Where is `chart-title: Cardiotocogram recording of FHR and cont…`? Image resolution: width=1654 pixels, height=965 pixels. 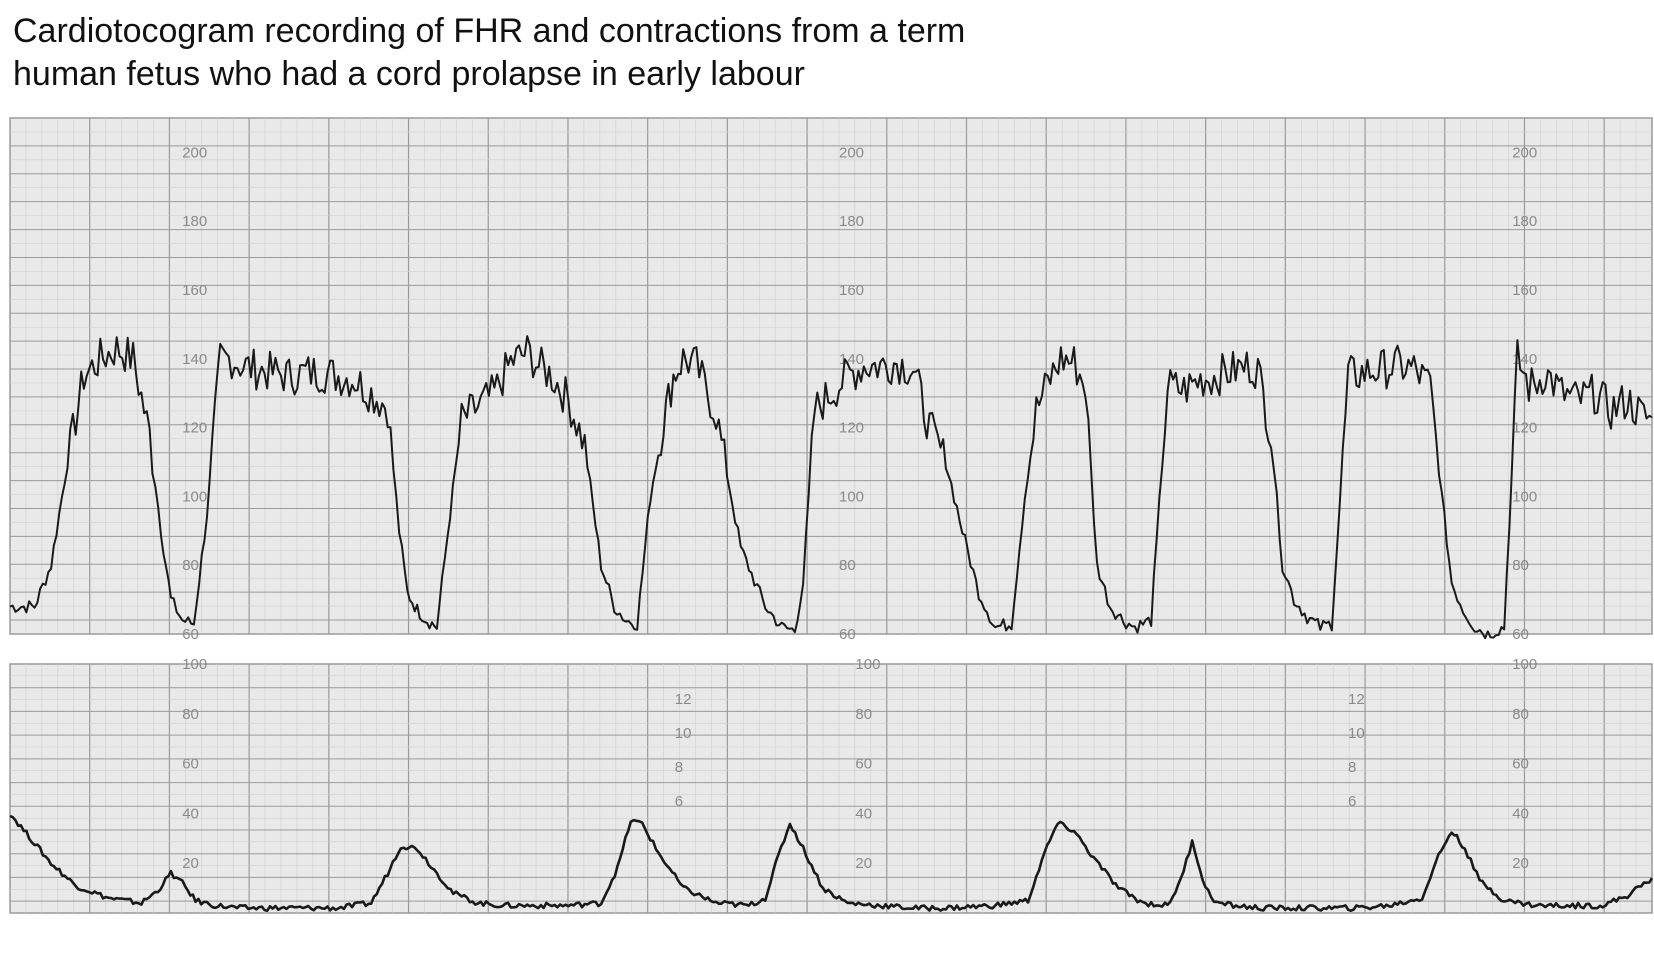 chart-title: Cardiotocogram recording of FHR and cont… is located at coordinates (613, 53).